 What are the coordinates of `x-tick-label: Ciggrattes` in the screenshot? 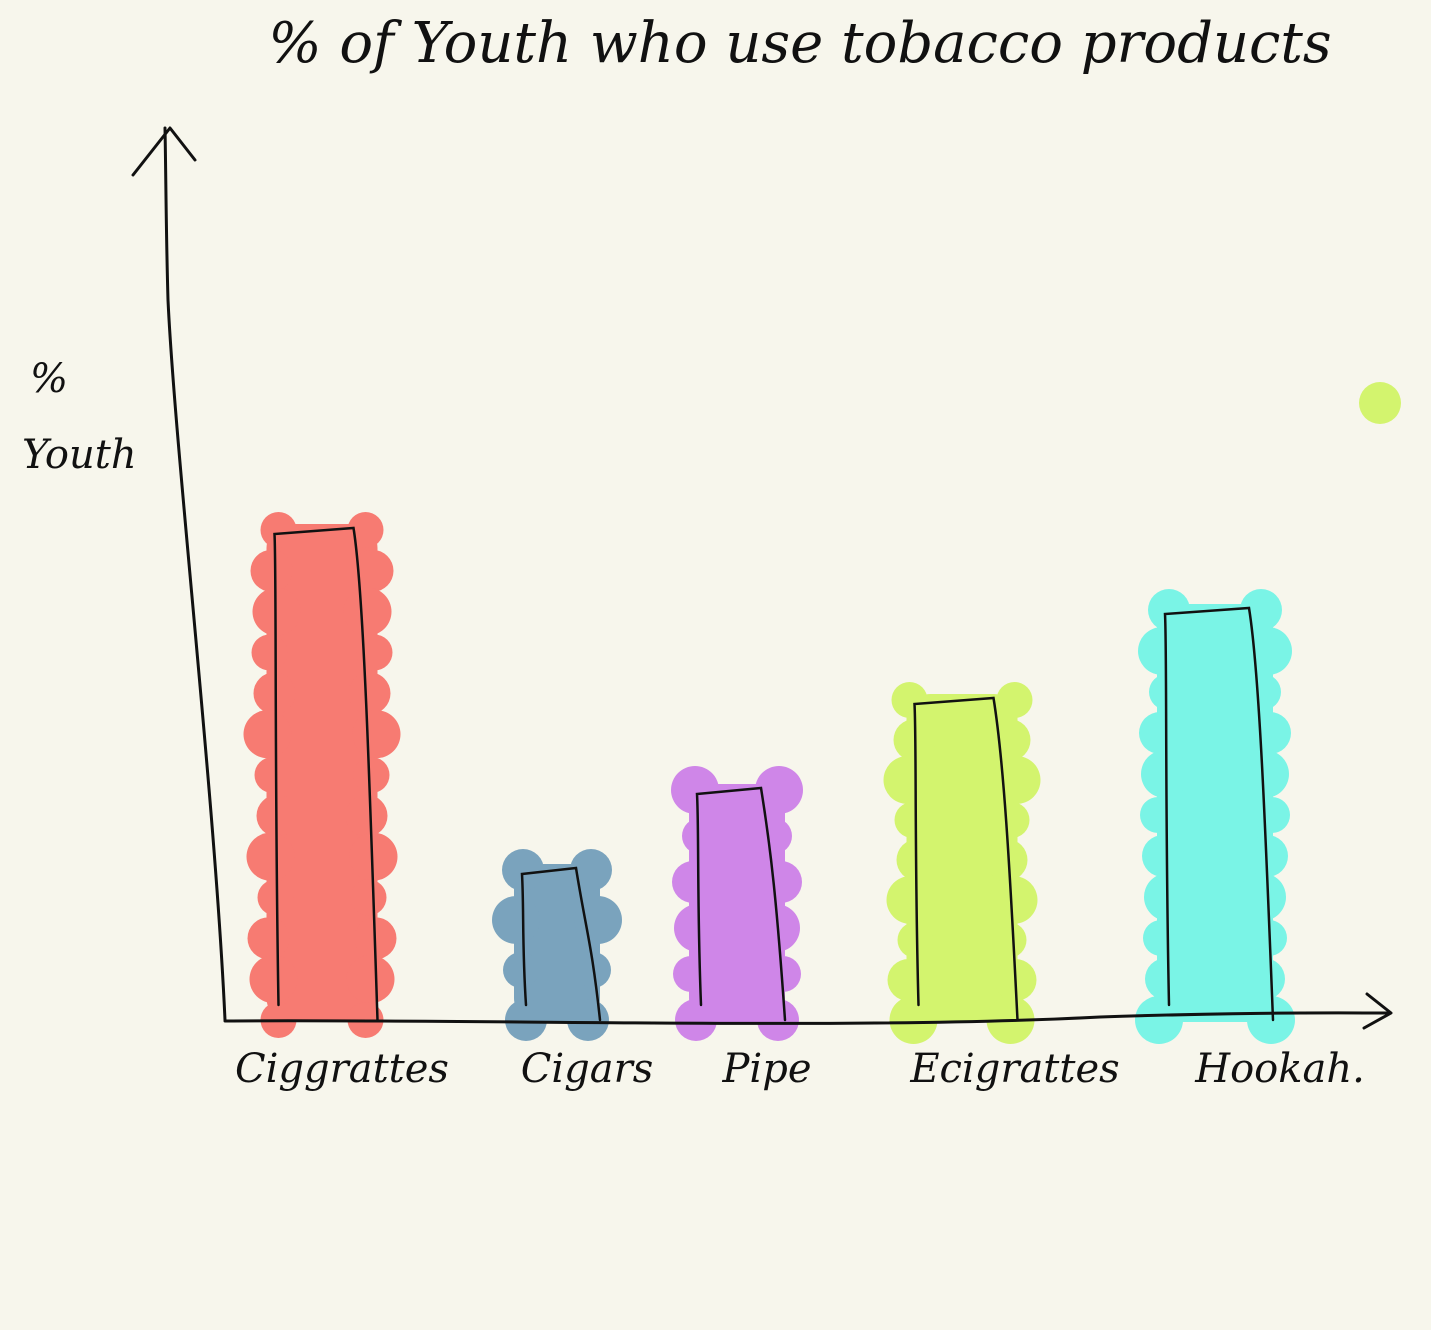 It's located at (342, 1069).